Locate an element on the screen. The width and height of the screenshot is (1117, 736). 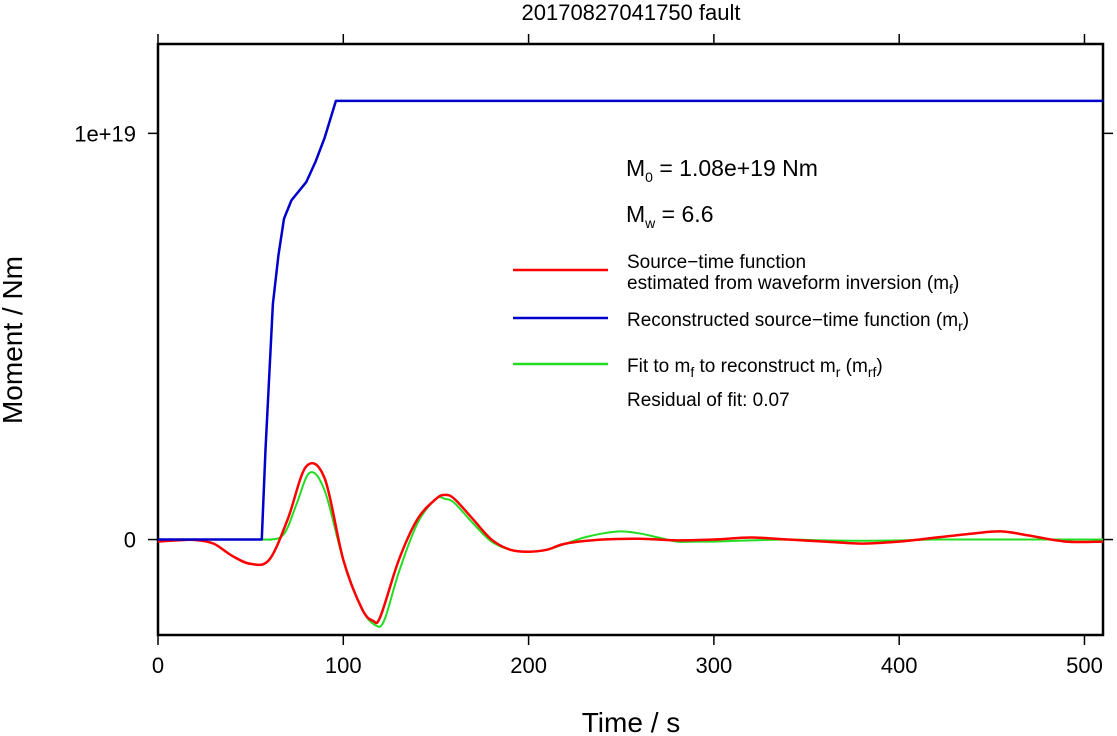
residual-annotation: Residual of fit: 0.07 is located at coordinates (708, 400).